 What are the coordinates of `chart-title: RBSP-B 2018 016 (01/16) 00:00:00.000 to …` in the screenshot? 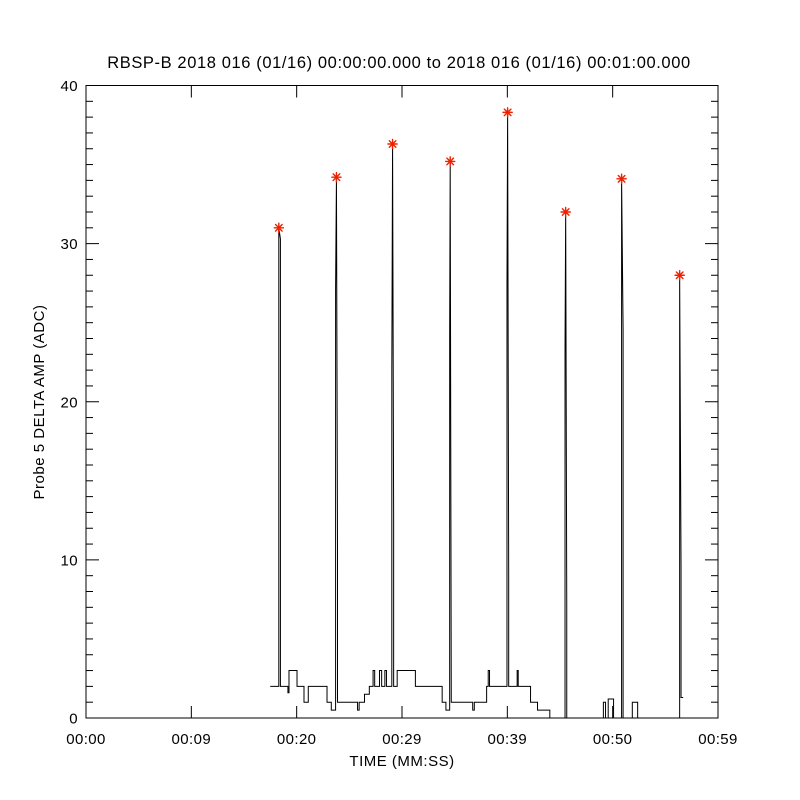 It's located at (399, 63).